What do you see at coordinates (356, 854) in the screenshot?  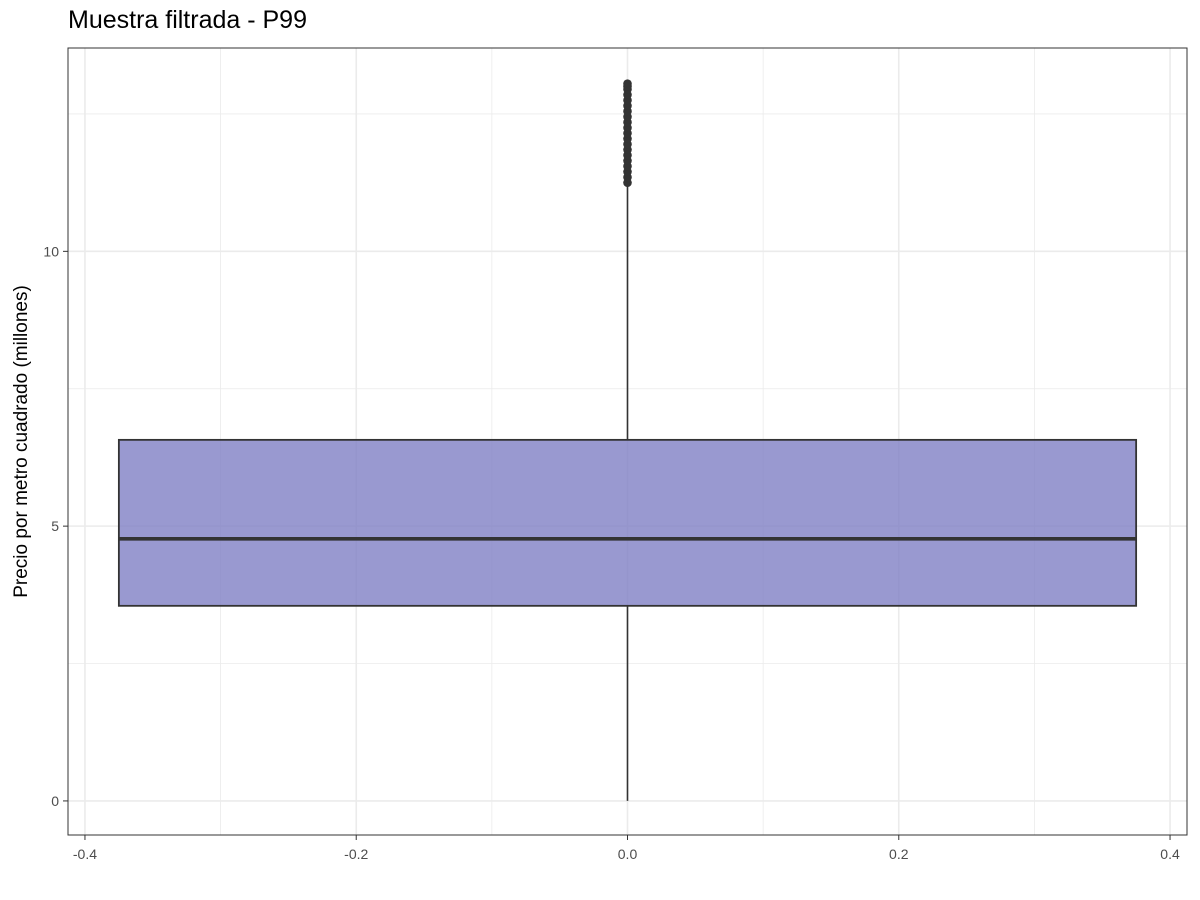 I see `x-tick-label: -0.2` at bounding box center [356, 854].